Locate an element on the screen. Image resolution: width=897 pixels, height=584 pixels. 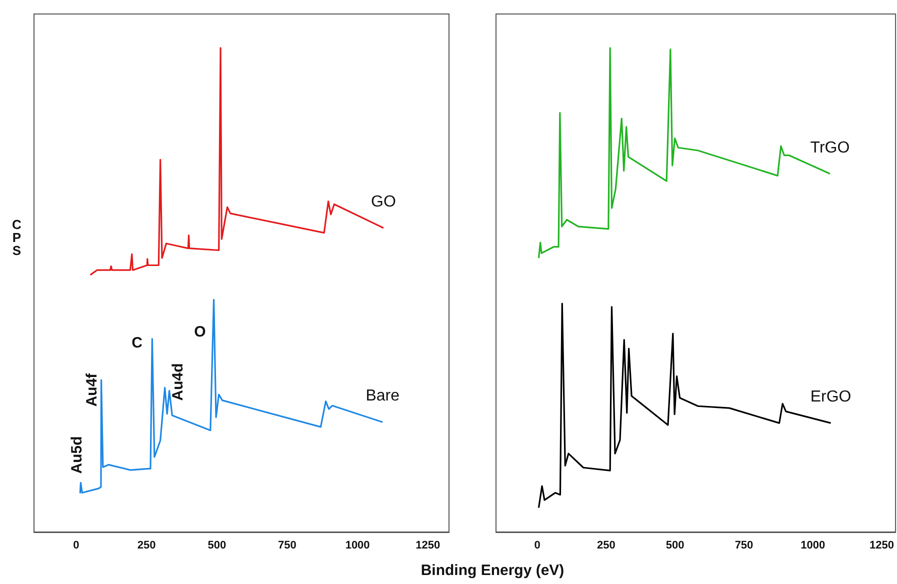
annotation: O is located at coordinates (200, 332).